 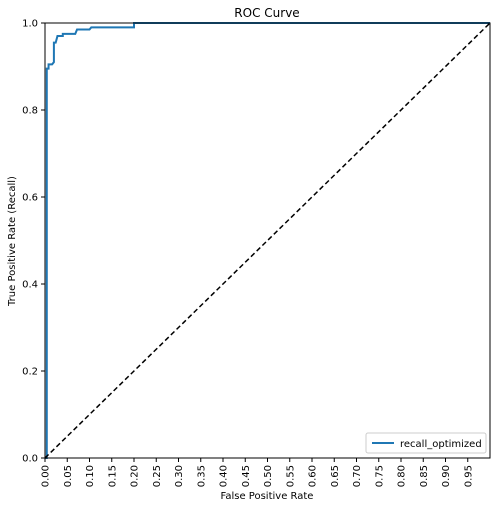 I want to click on x-tick-label: 0.65, so click(x=335, y=476).